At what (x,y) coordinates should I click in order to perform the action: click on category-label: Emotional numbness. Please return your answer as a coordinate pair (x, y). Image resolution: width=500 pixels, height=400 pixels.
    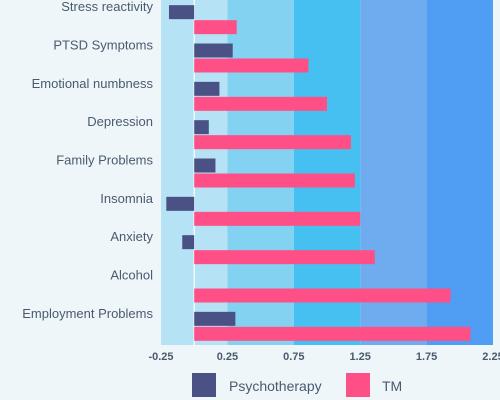
    Looking at the image, I should click on (93, 83).